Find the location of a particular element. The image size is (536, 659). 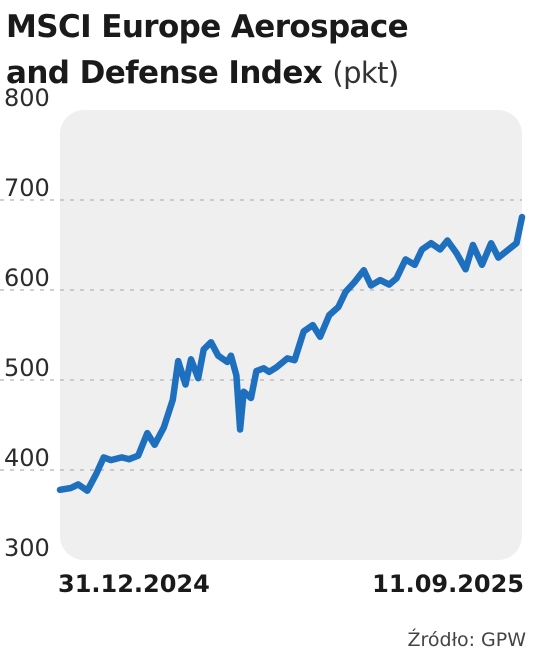

x-tick-label-end: 11.09.2025 is located at coordinates (448, 584).